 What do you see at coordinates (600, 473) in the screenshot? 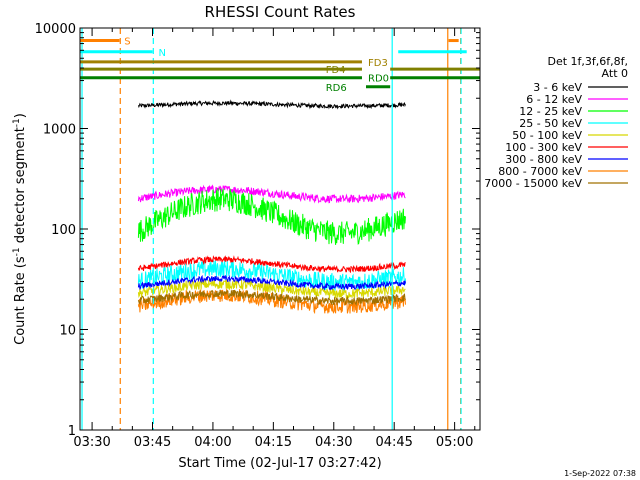
I see `footer-timestamp: 1-Sep-2022 07:38` at bounding box center [600, 473].